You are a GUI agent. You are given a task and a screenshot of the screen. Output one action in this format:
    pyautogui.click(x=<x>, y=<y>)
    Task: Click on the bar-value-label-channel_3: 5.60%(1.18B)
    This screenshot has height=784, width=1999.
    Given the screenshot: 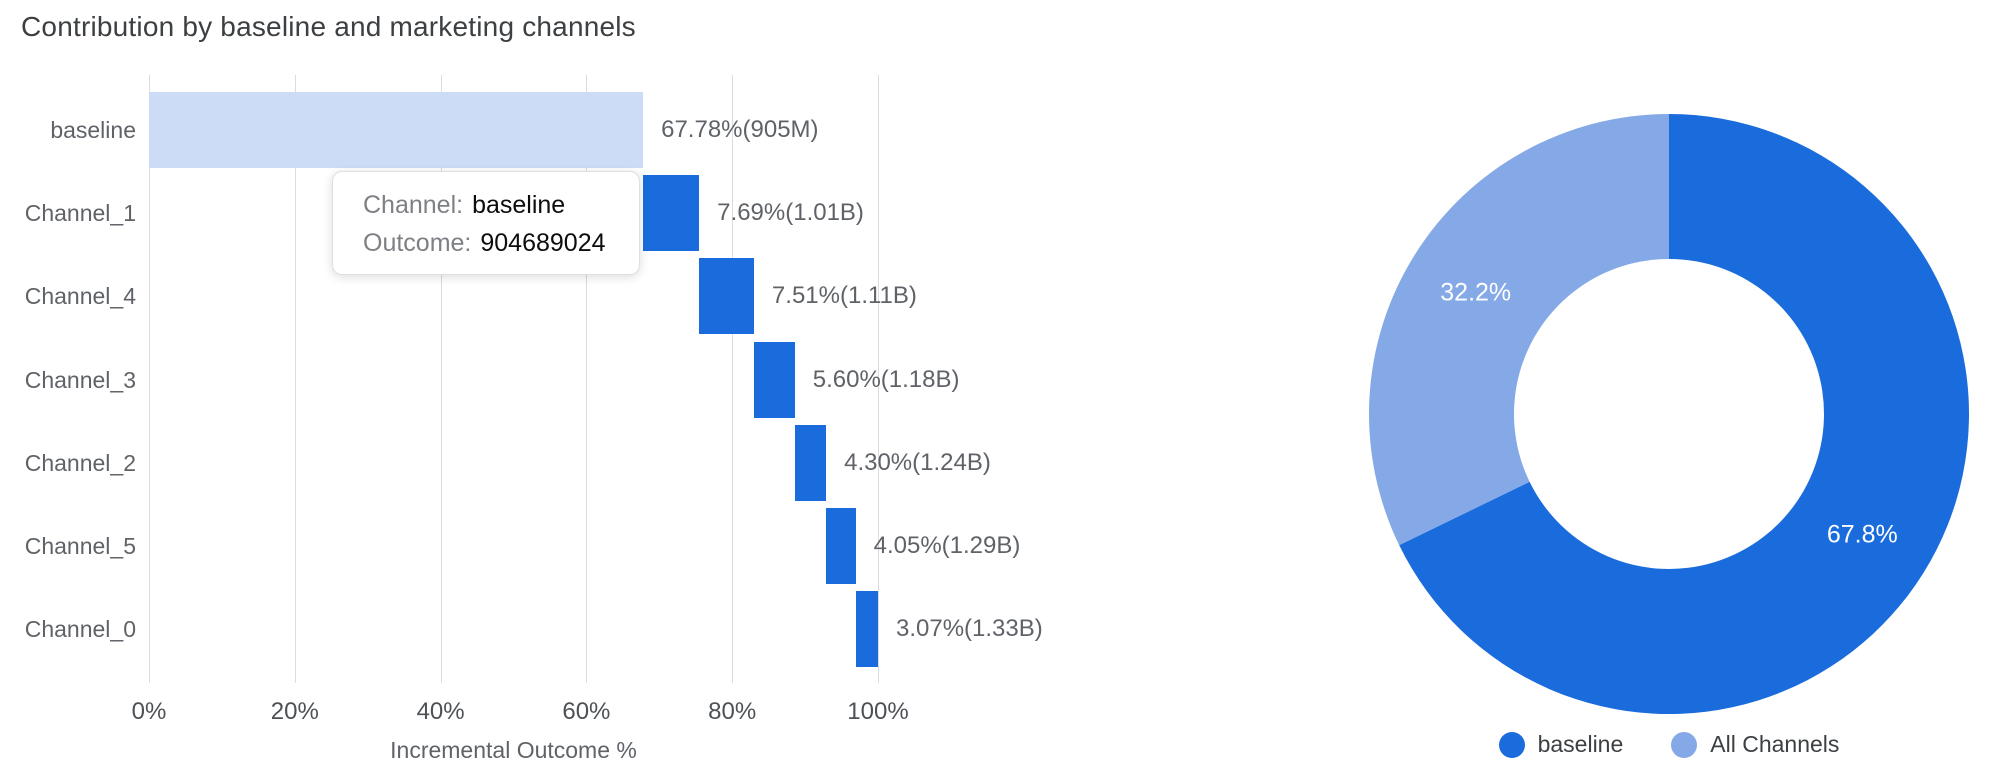 What is the action you would take?
    pyautogui.click(x=886, y=379)
    